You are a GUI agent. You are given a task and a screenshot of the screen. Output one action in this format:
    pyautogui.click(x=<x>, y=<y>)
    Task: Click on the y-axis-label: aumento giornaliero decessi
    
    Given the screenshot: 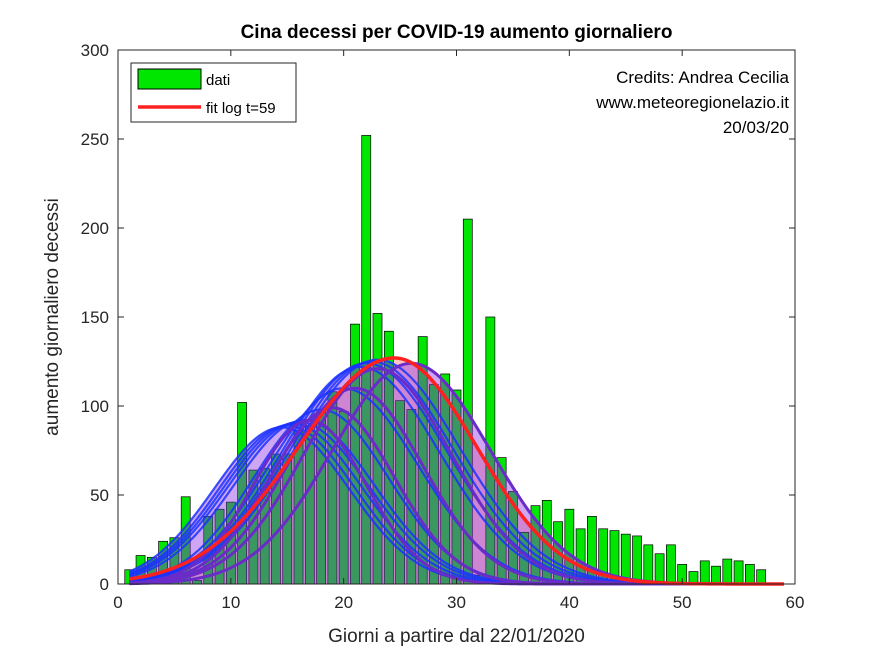 What is the action you would take?
    pyautogui.click(x=52, y=317)
    